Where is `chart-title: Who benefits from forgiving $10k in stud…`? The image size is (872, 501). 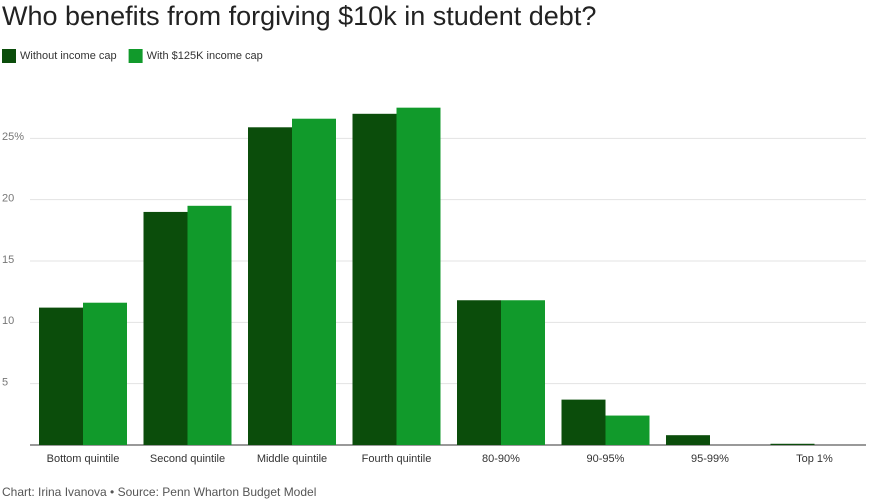
chart-title: Who benefits from forgiving $10k in stud… is located at coordinates (299, 16).